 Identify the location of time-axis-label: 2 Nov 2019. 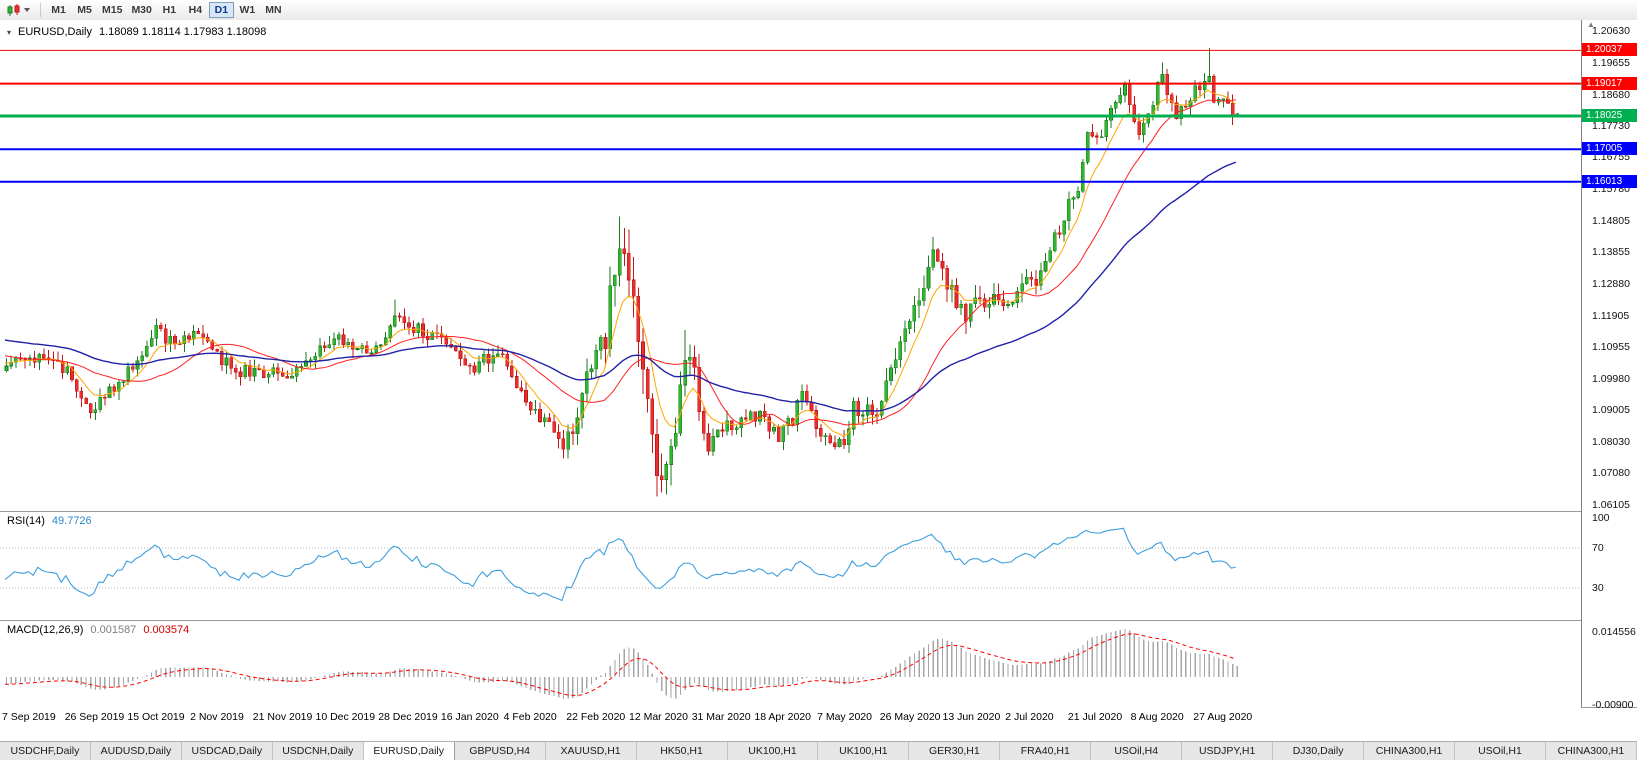
(217, 717).